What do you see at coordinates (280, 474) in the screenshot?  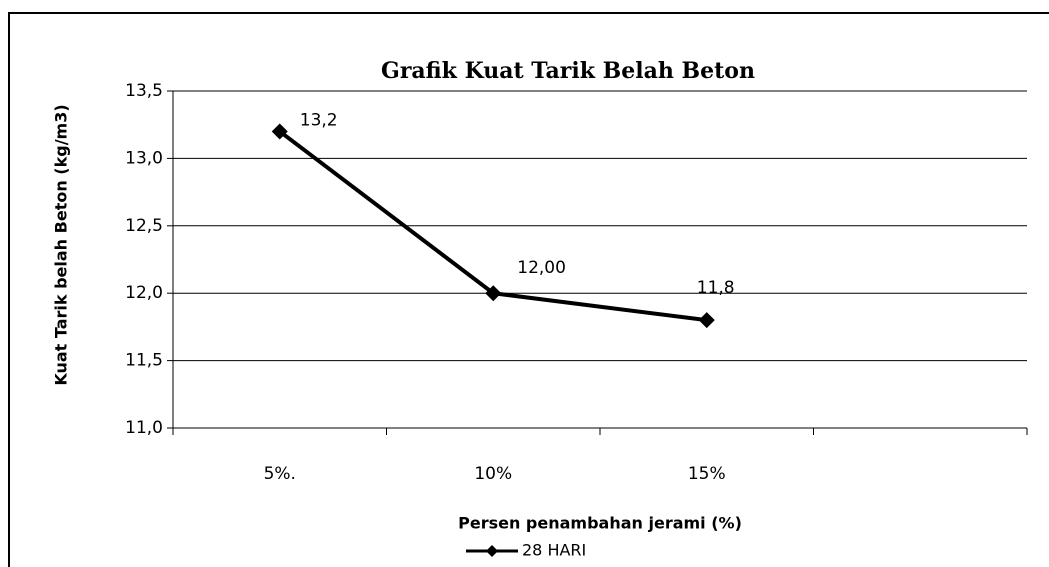 I see `x-tick-label: 5%.` at bounding box center [280, 474].